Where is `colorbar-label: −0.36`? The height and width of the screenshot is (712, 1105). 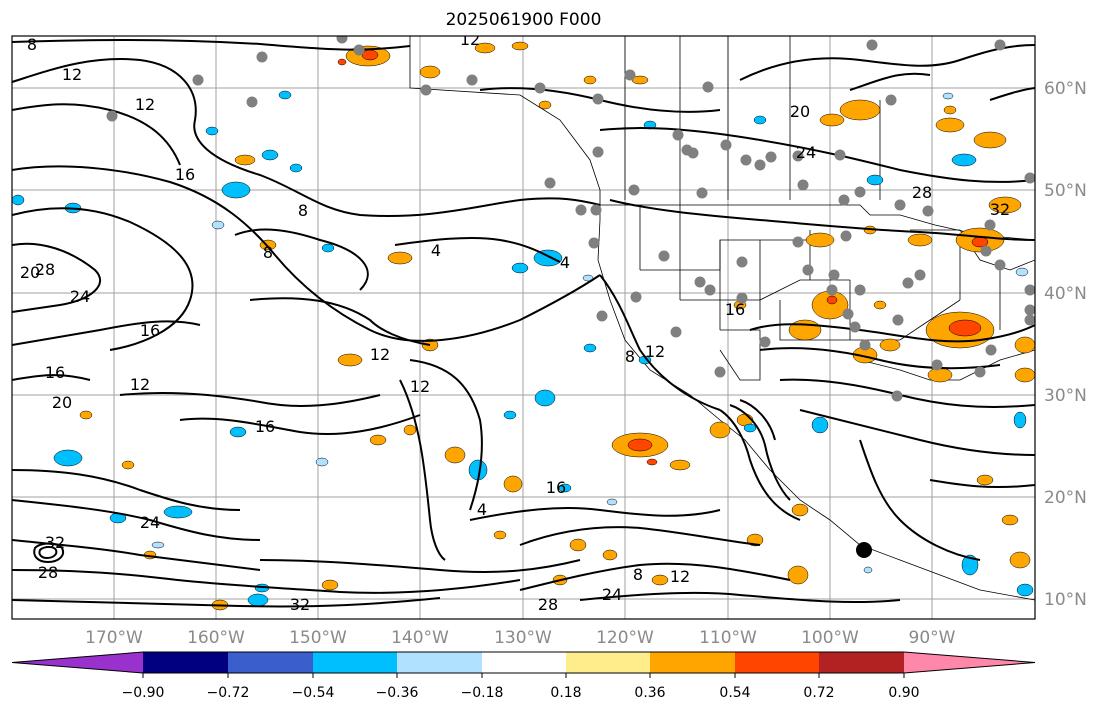 colorbar-label: −0.36 is located at coordinates (397, 693).